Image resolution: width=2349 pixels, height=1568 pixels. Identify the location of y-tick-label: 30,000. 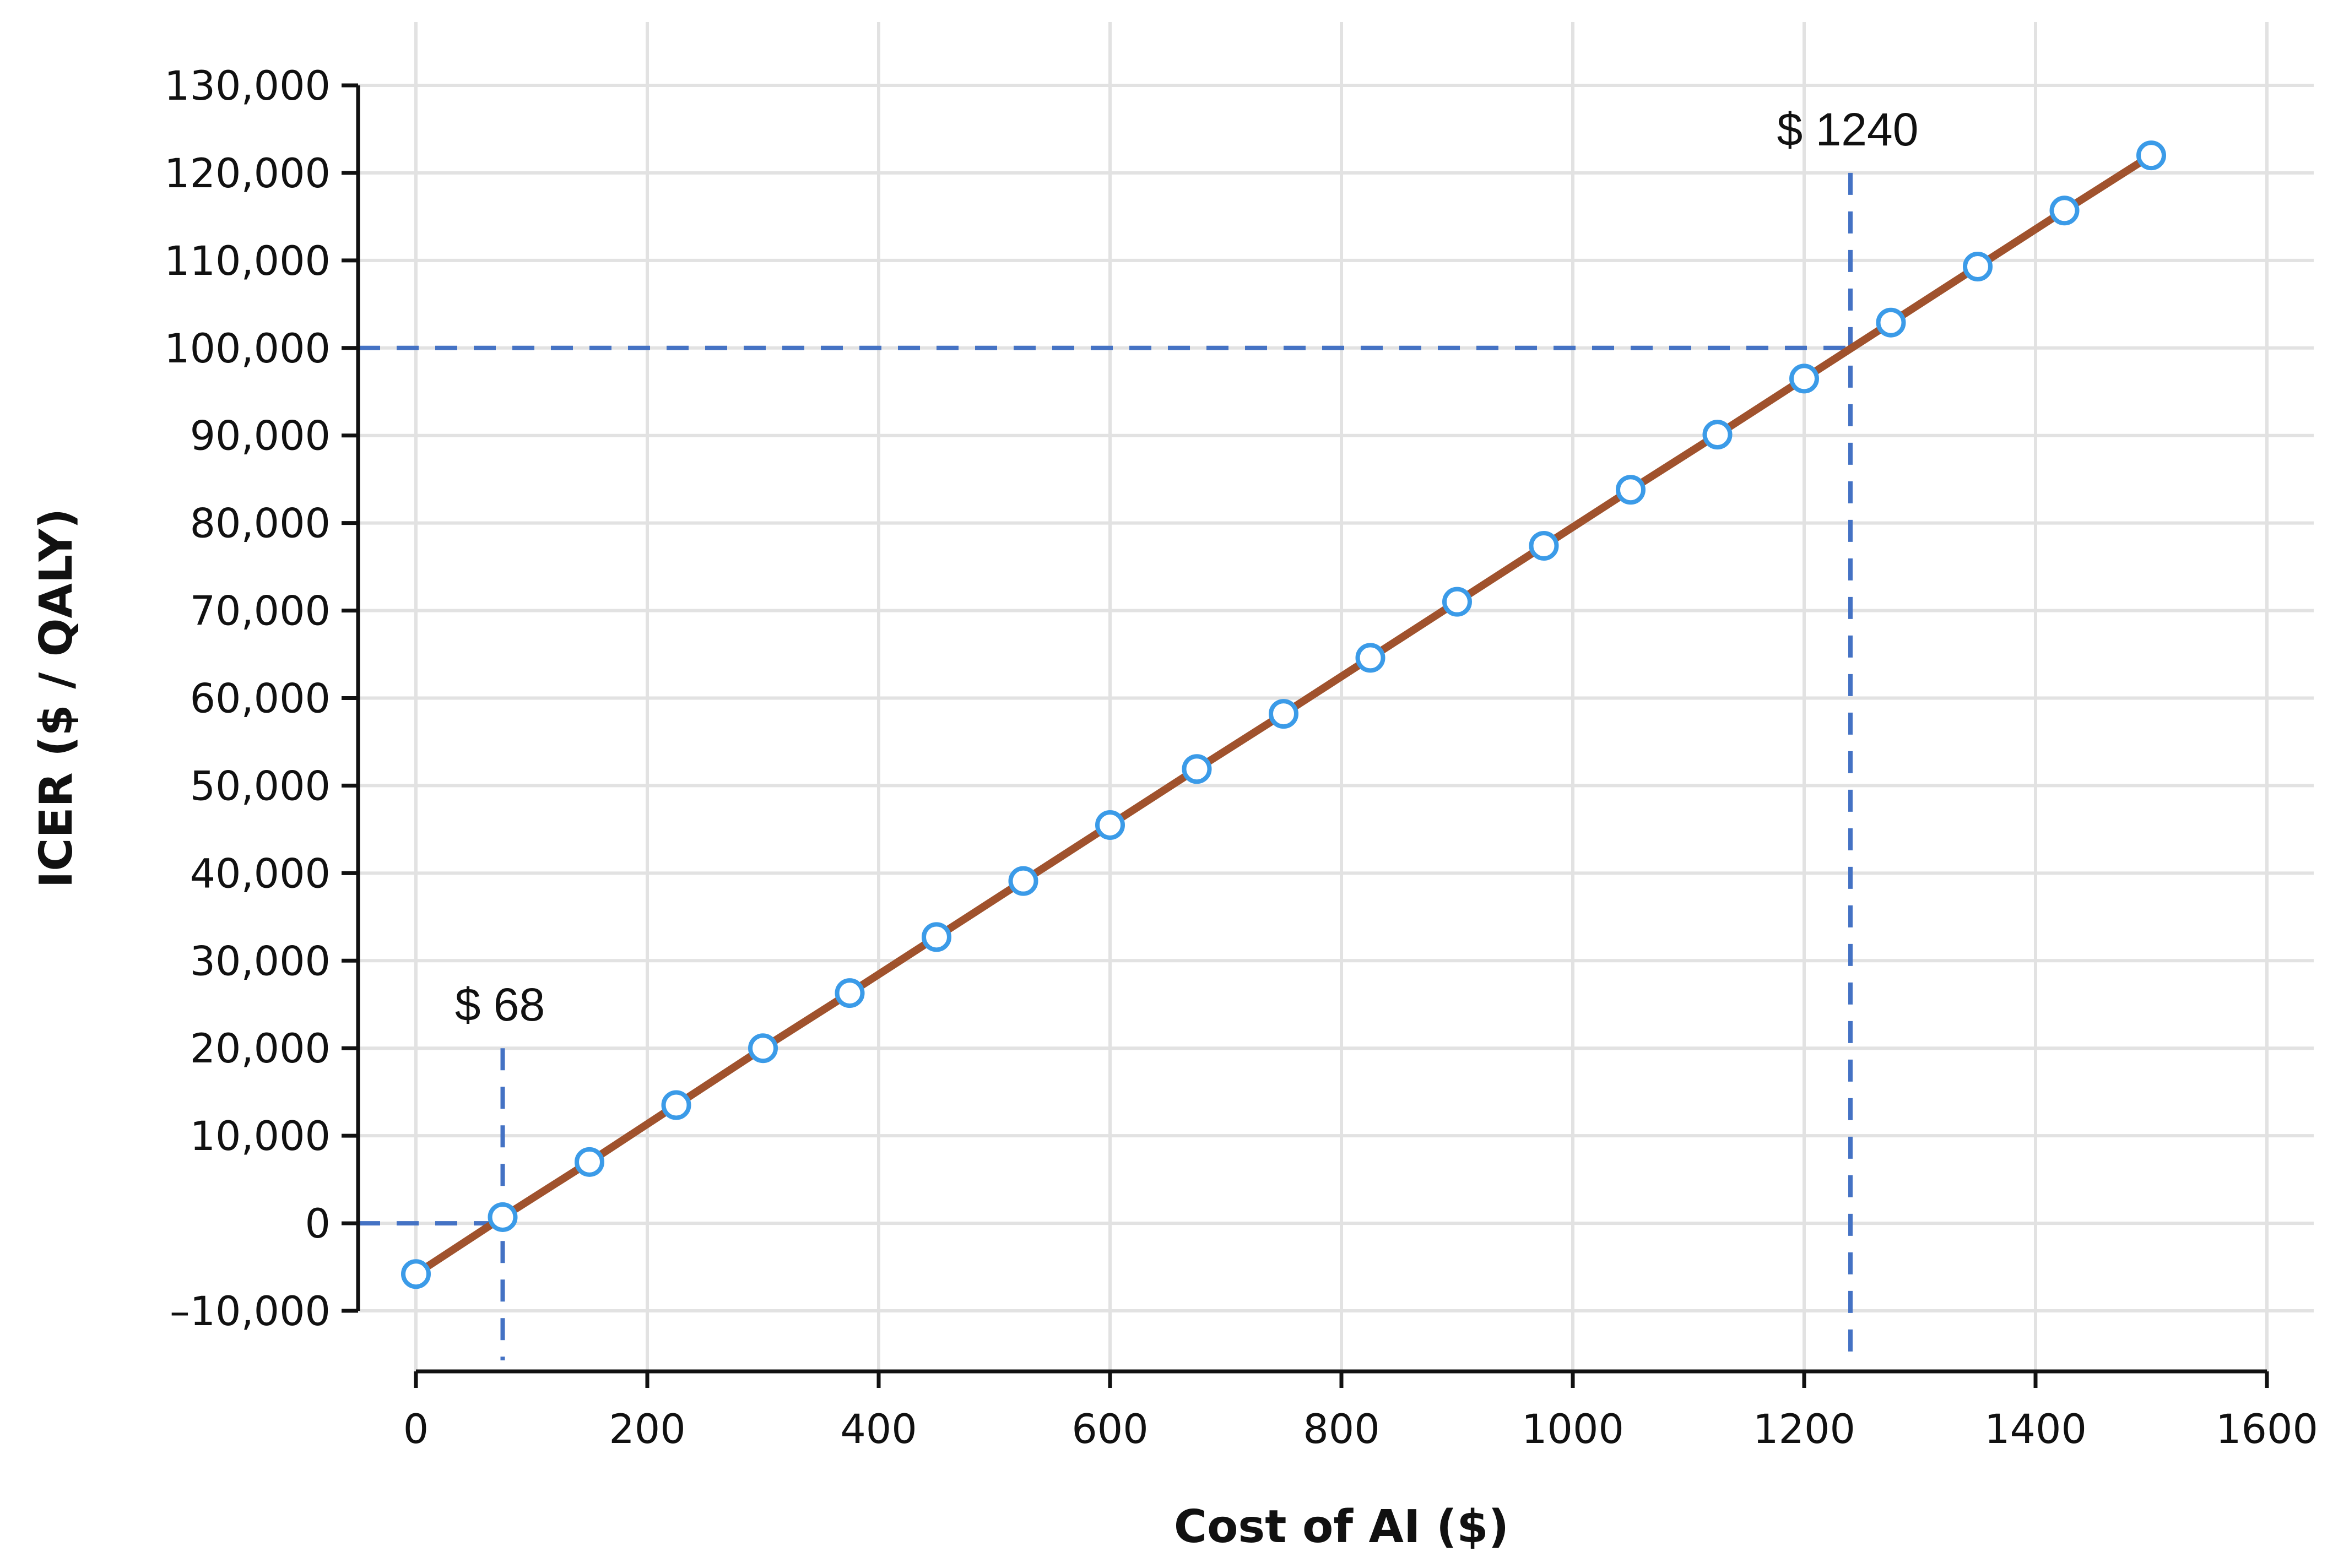
(260, 962).